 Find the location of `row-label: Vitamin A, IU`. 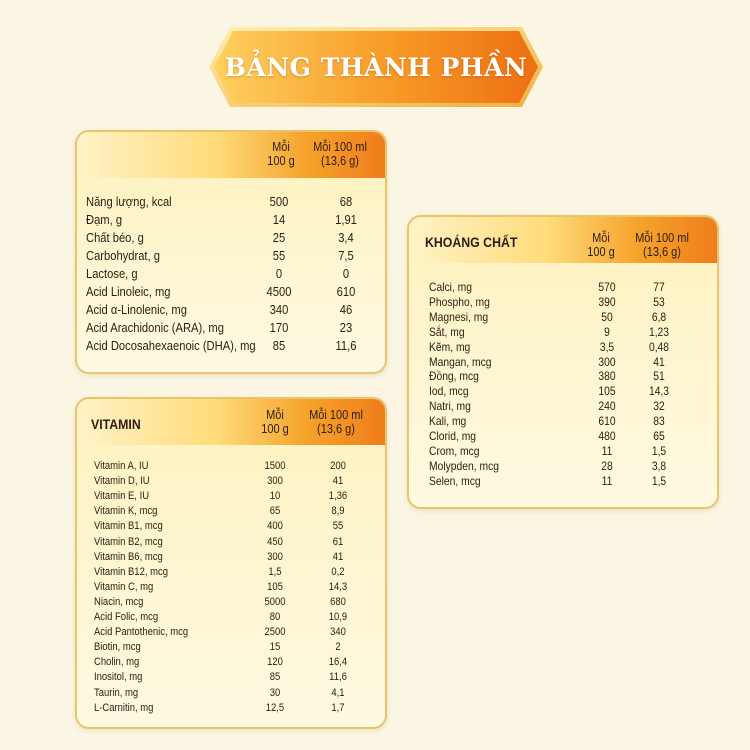

row-label: Vitamin A, IU is located at coordinates (121, 466).